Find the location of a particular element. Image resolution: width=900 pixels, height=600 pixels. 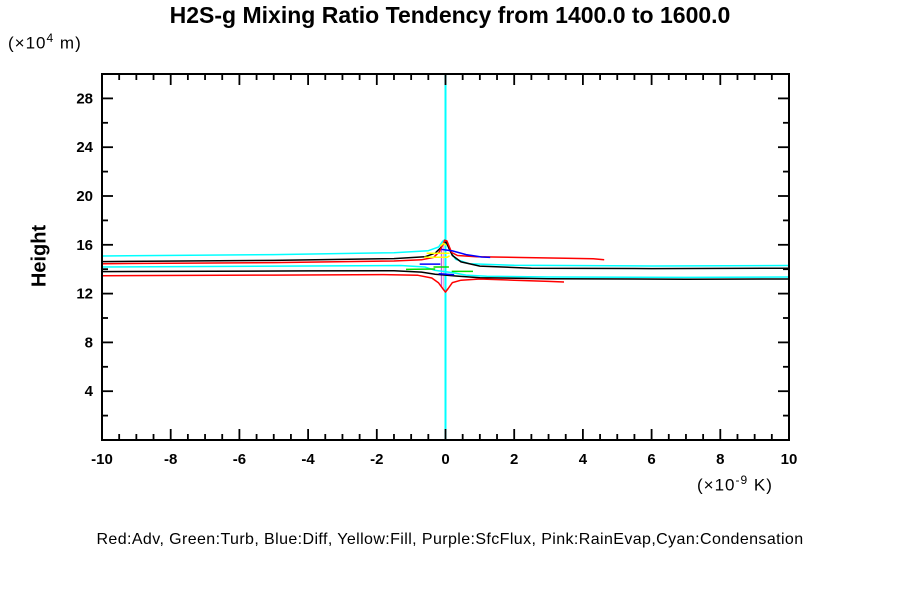

y-axis-unit-exponent: 4 is located at coordinates (50, 38).